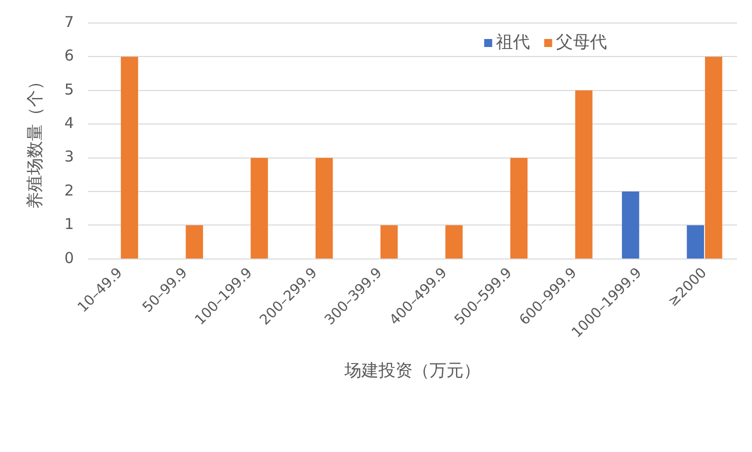 The image size is (752, 452). What do you see at coordinates (69, 224) in the screenshot?
I see `y-tick-label: 1` at bounding box center [69, 224].